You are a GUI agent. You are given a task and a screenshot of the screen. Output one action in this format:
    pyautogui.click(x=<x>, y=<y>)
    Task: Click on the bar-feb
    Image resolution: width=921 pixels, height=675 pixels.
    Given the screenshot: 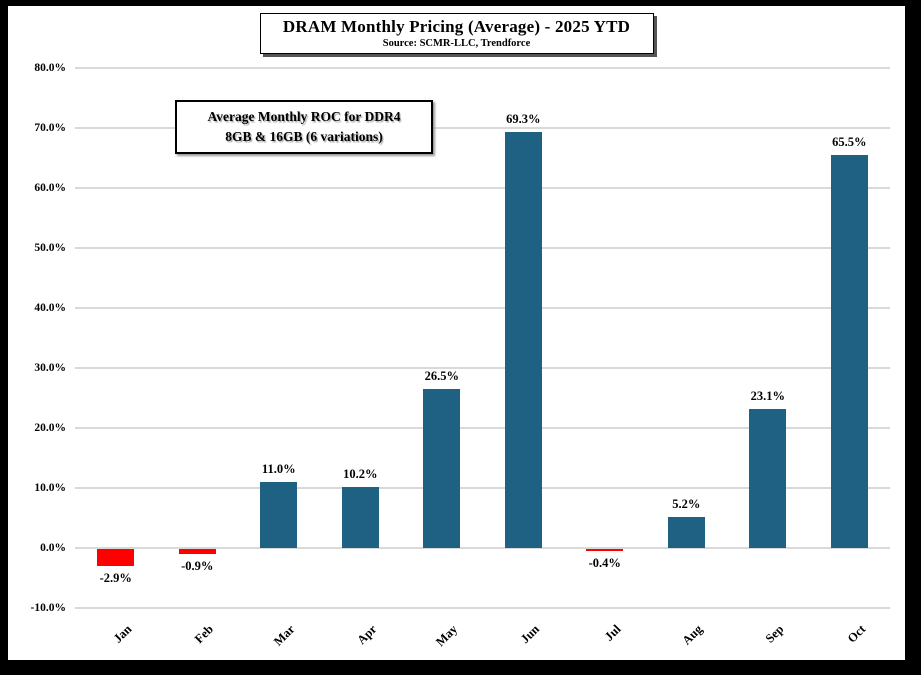 What is the action you would take?
    pyautogui.click(x=197, y=552)
    